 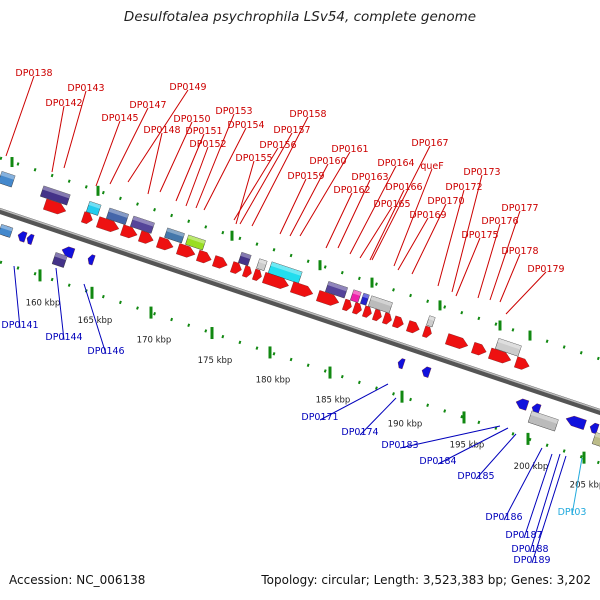 I want to click on trna-gene-label: DPt03, so click(x=572, y=512).